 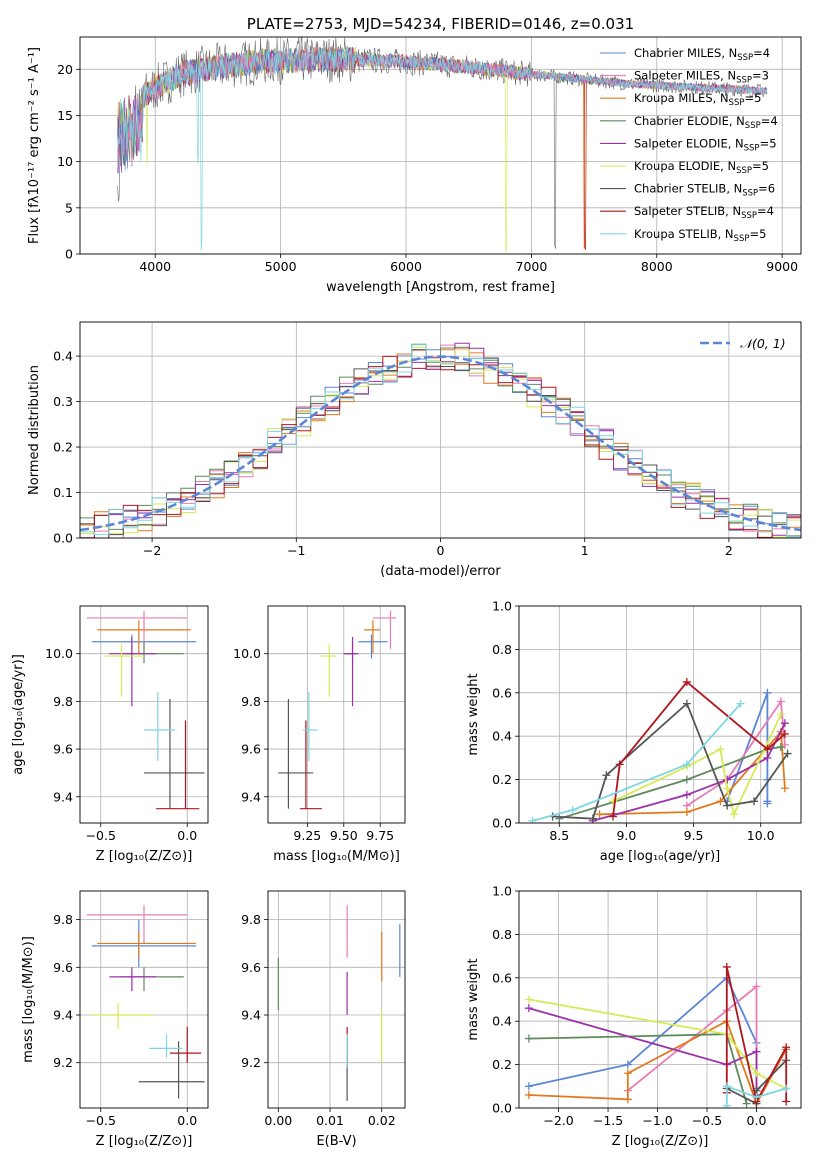 I want to click on x-tick-label: 2, so click(x=729, y=550).